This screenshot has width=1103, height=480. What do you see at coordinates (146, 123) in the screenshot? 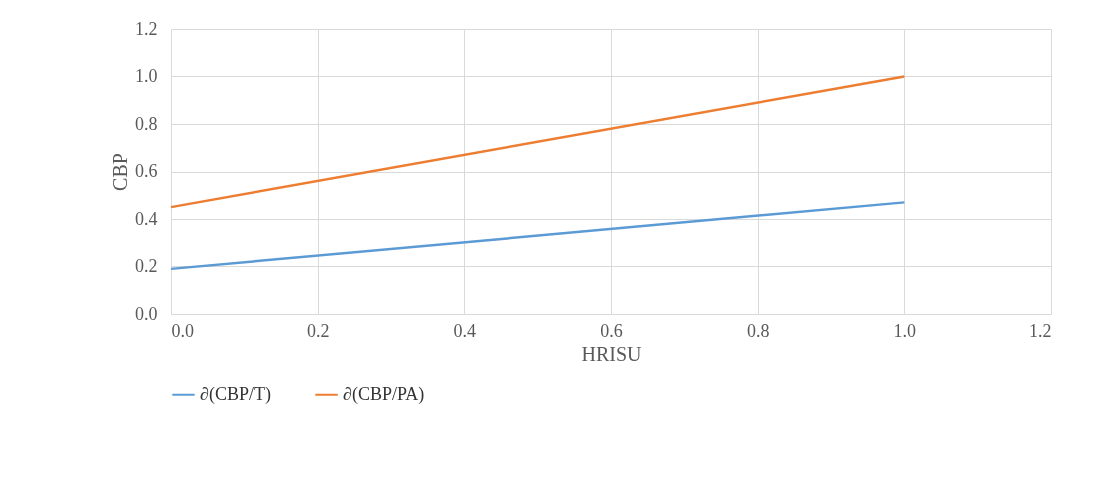
I see `y-tick-label: 0.8` at bounding box center [146, 123].